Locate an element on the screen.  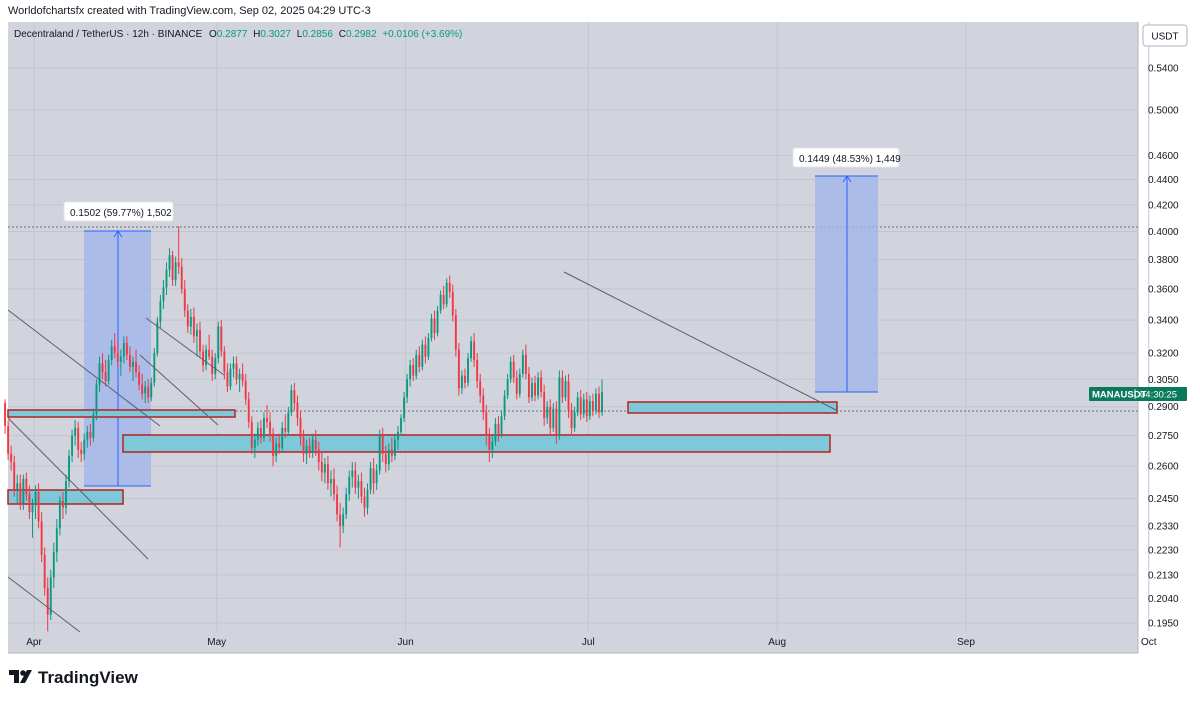
zone-upper-left is located at coordinates (121, 413).